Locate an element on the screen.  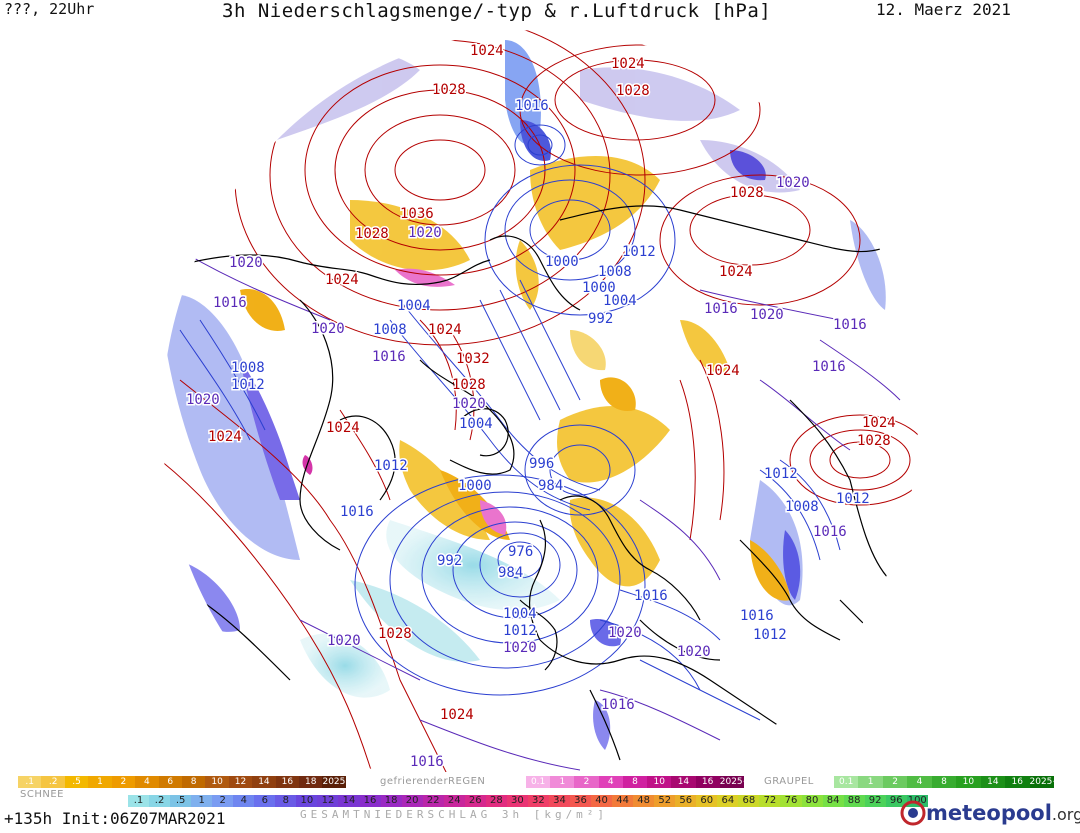
legend-bin: 80 is located at coordinates (812, 801).